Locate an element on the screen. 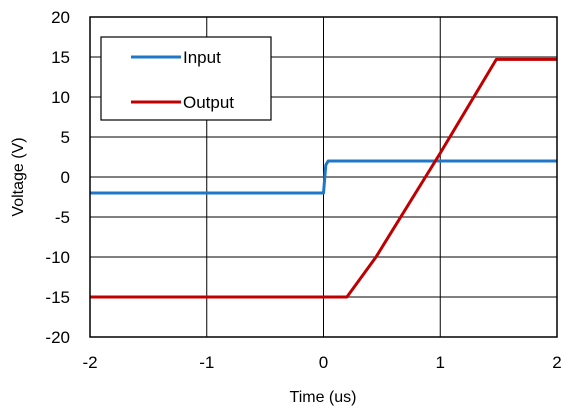 The width and height of the screenshot is (563, 413). x-tick-label: 1 is located at coordinates (440, 362).